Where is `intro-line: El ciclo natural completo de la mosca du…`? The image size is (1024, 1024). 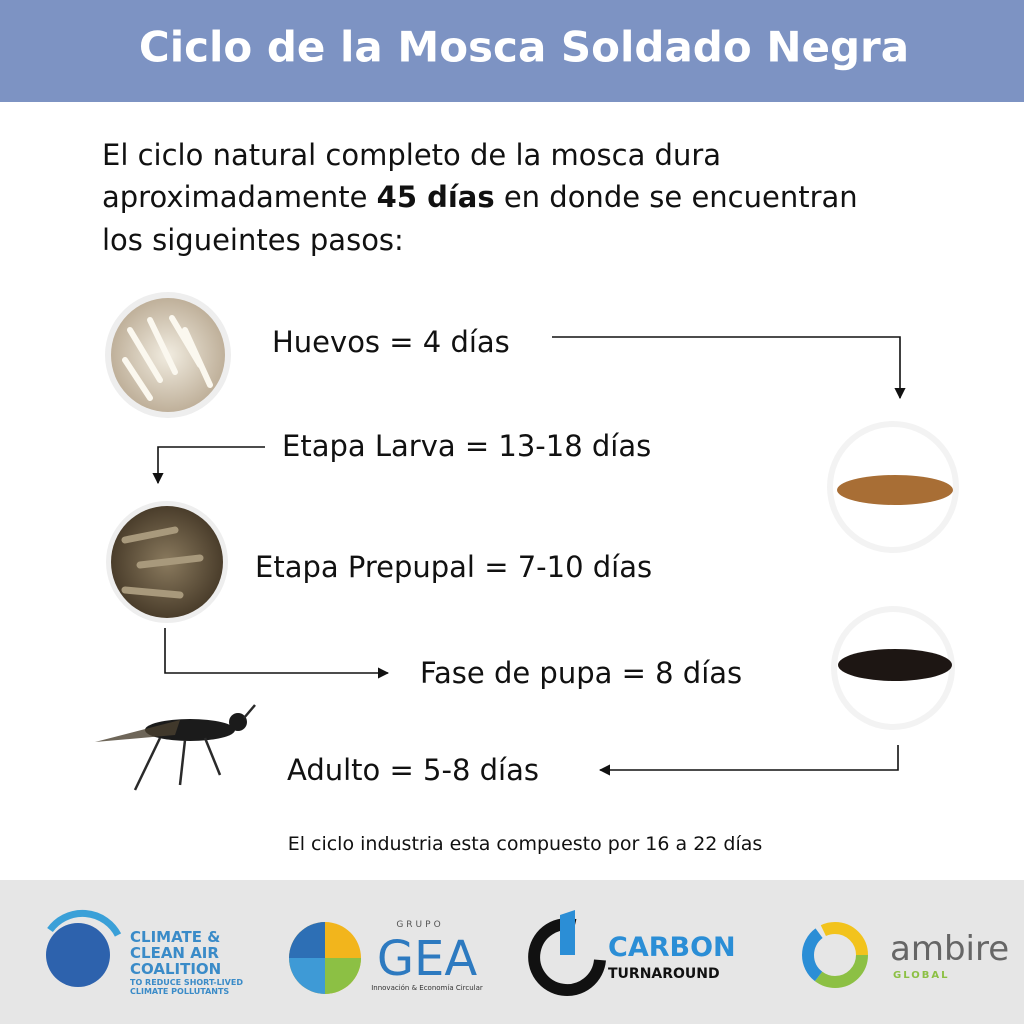
intro-line: El ciclo natural completo de la mosca du… is located at coordinates (411, 155).